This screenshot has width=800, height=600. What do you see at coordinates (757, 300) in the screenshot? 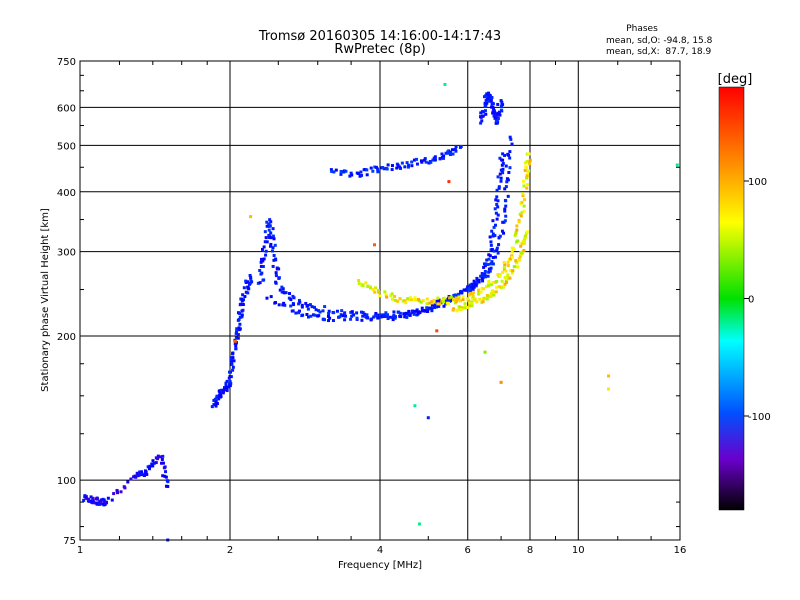
I see `colorbar-ticks: 100 0 -100` at bounding box center [757, 300].